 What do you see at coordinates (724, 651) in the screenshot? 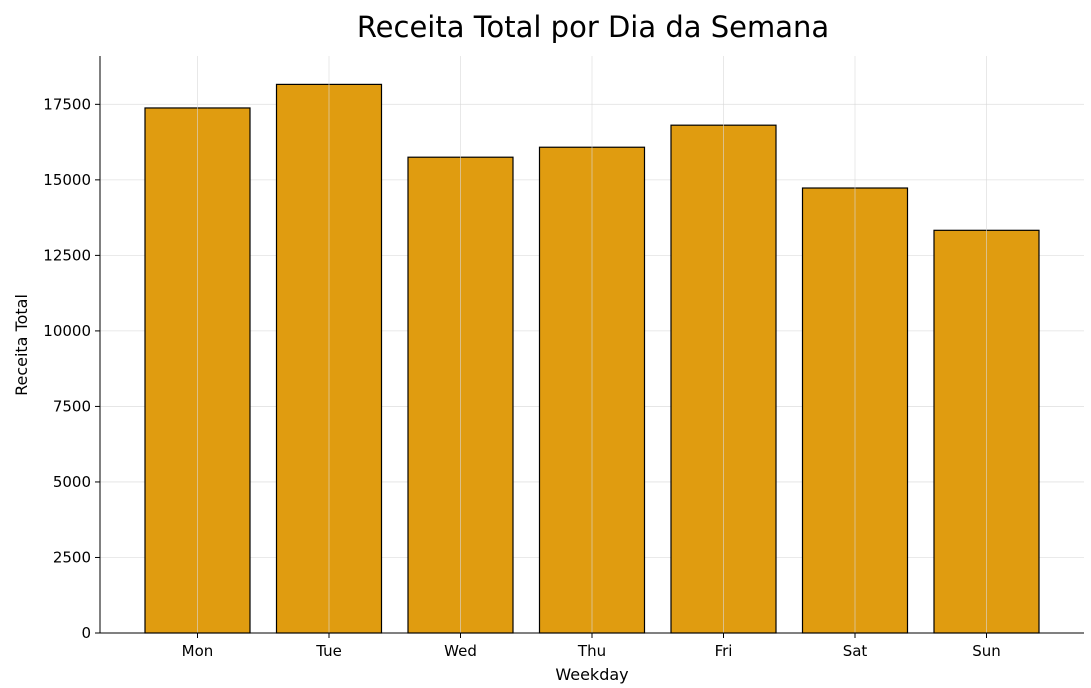
I see `x-tick-label-fri: Fri` at bounding box center [724, 651].